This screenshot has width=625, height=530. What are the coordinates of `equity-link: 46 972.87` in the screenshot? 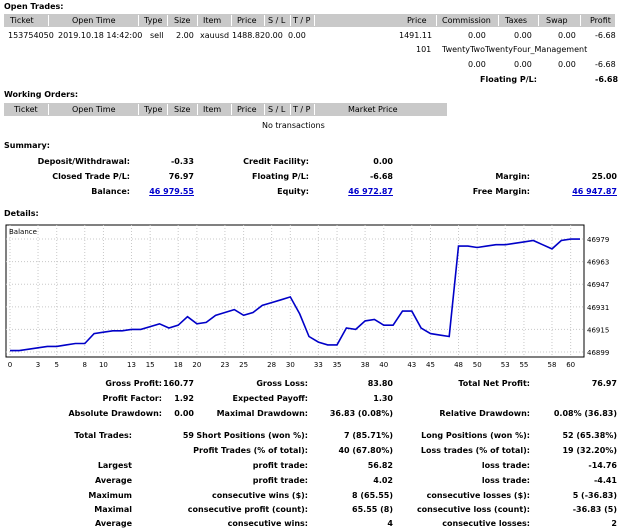 It's located at (370, 191).